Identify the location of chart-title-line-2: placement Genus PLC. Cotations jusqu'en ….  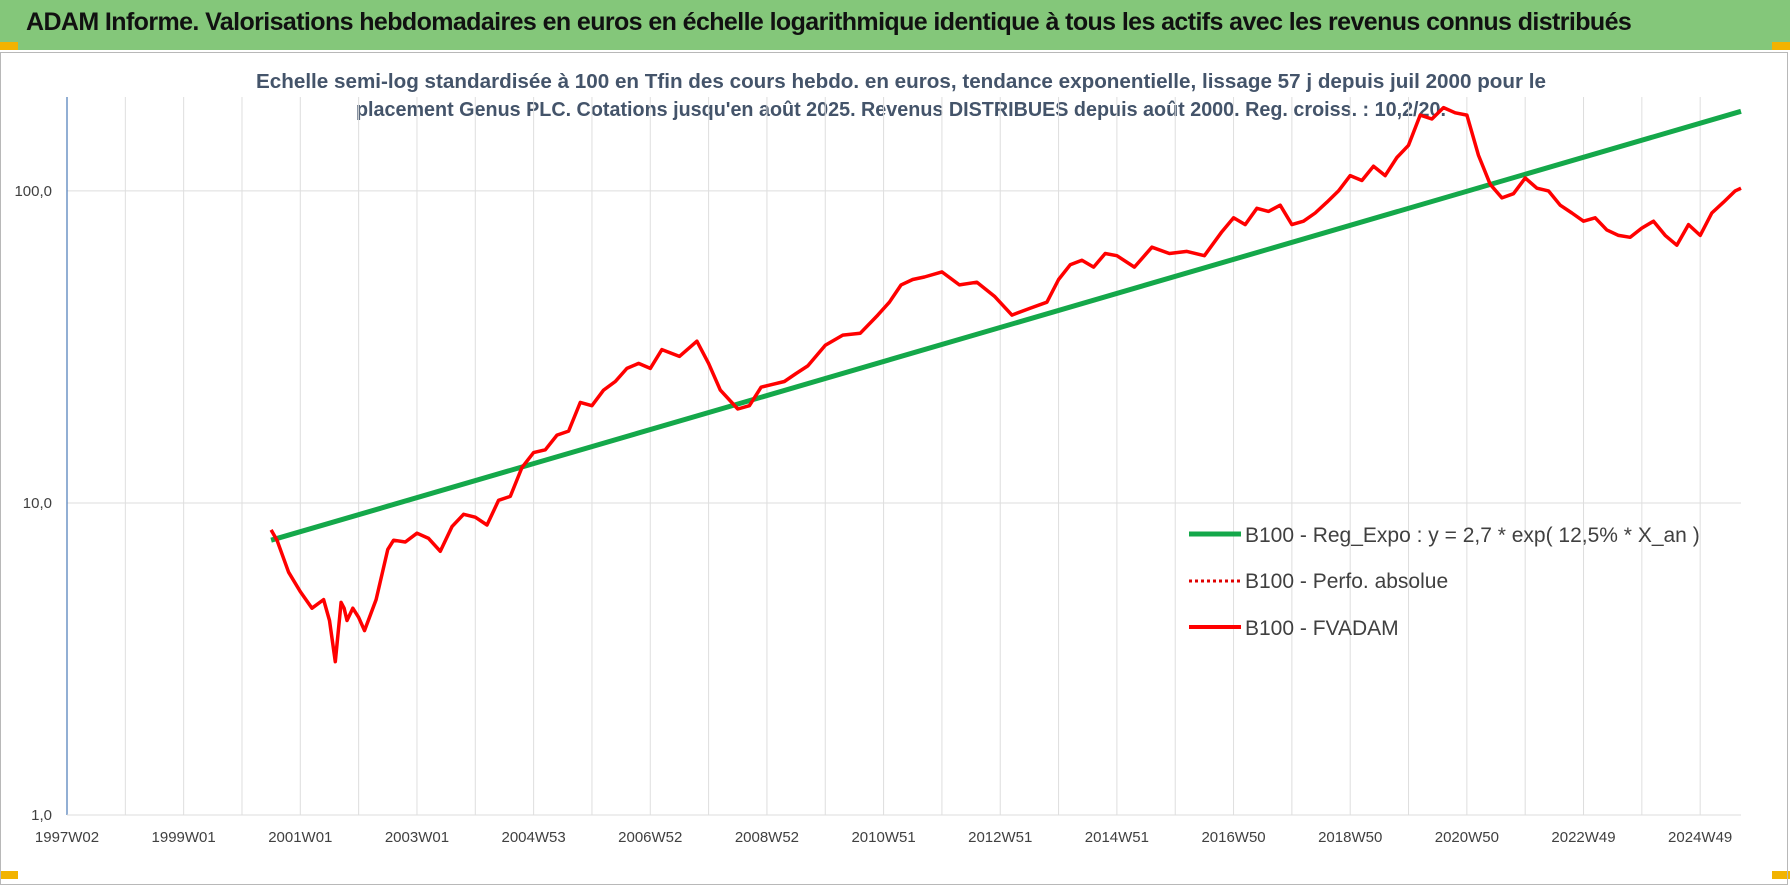
(901, 110).